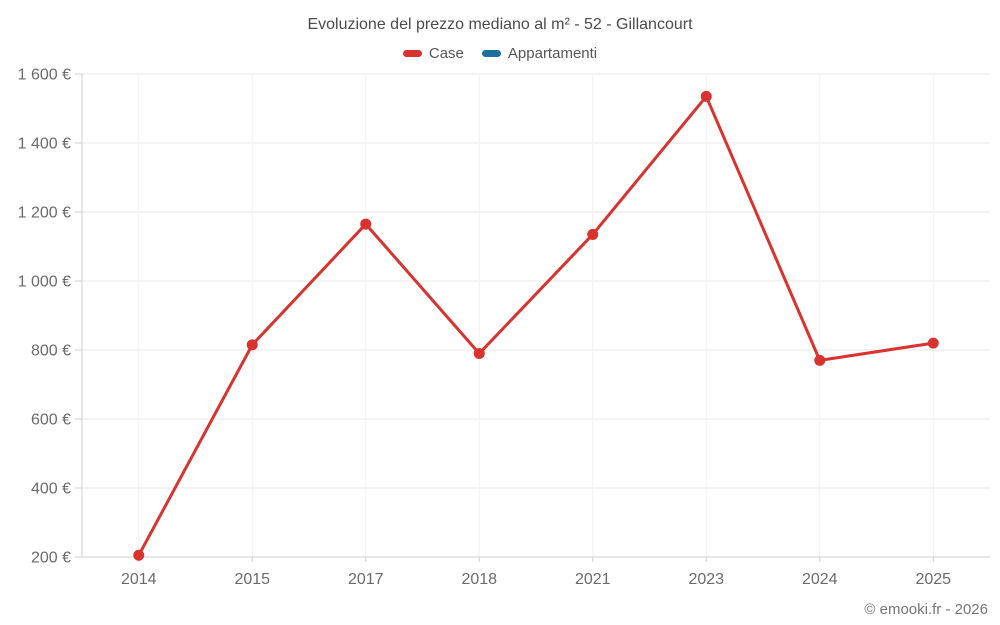 The height and width of the screenshot is (625, 1000). I want to click on legend-item-appartamenti: Appartamenti, so click(539, 53).